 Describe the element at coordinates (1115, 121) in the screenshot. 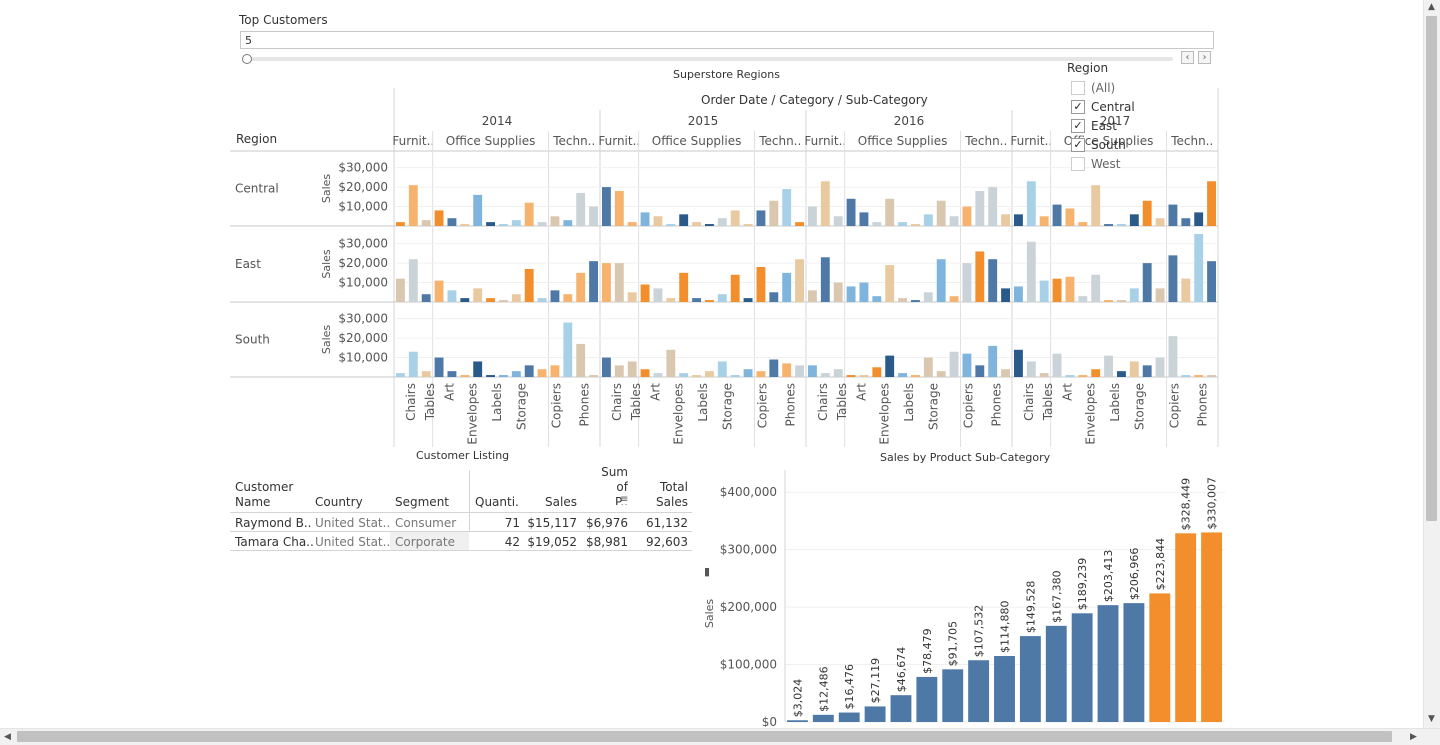

I see `year-label: 2017` at that location.